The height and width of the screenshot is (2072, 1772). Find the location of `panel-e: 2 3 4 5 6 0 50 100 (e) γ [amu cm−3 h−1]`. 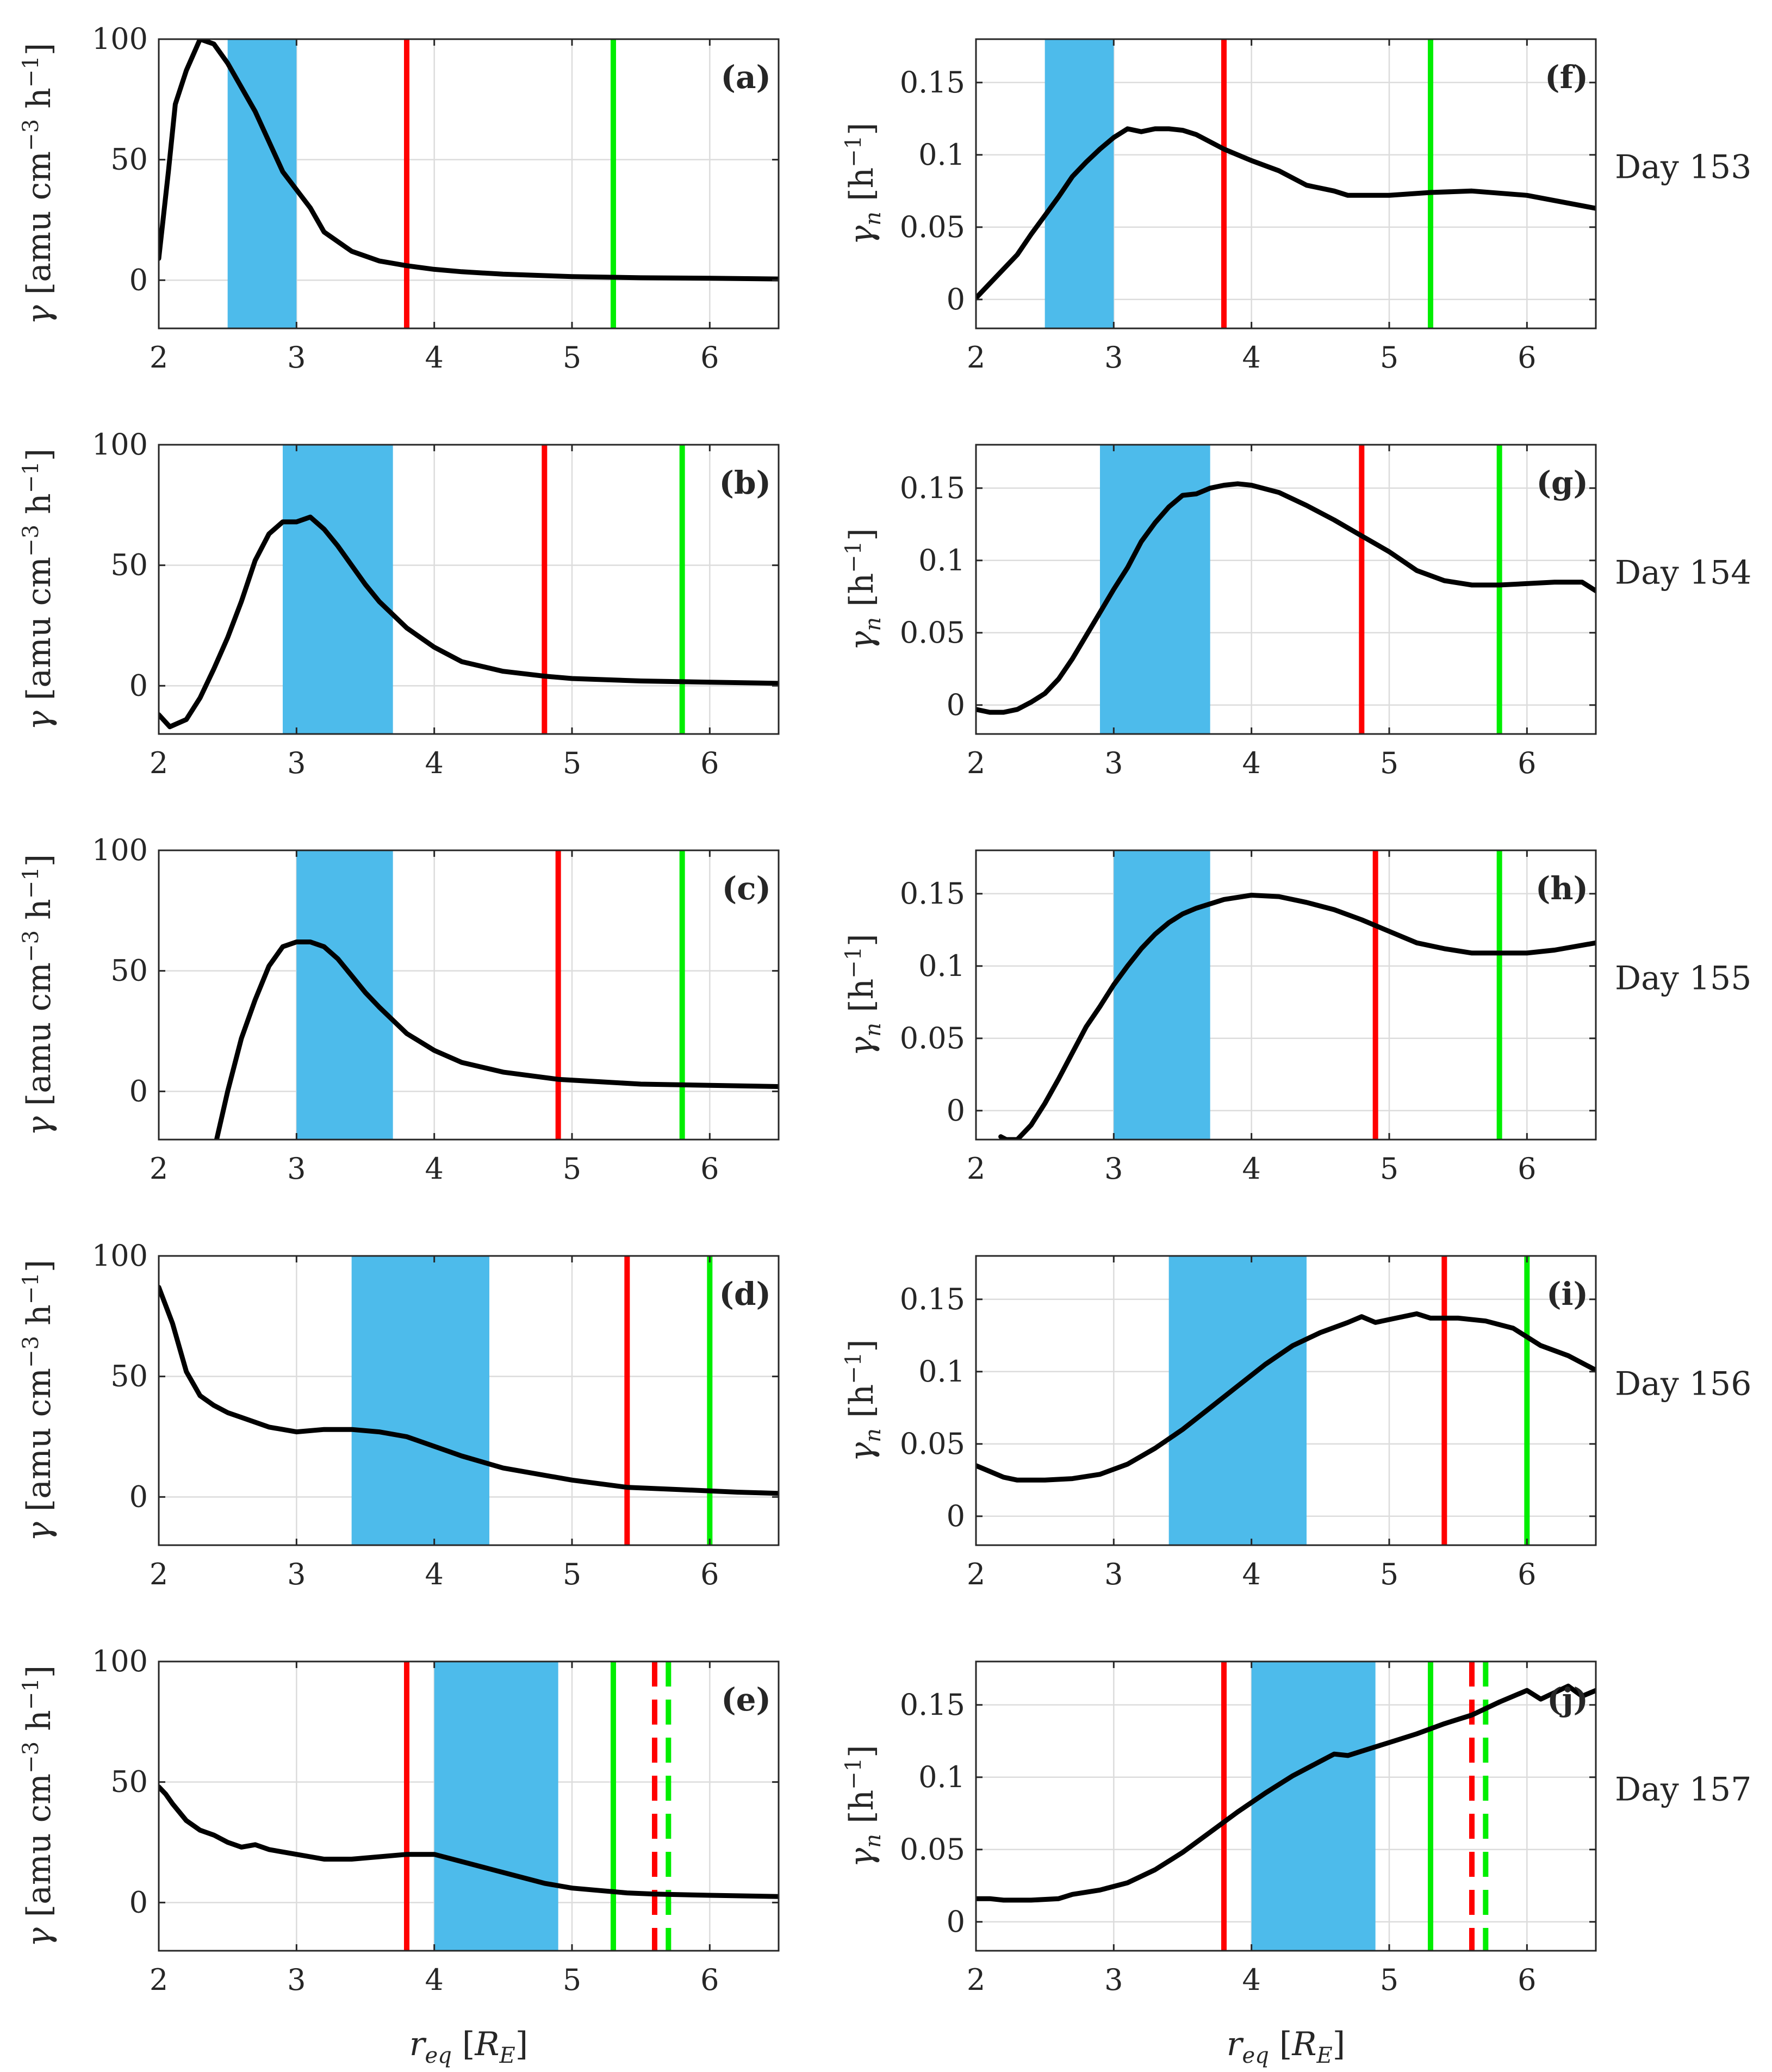

panel-e: 2 3 4 5 6 0 50 100 (e) γ [amu cm−3 h−1] is located at coordinates (399, 1820).